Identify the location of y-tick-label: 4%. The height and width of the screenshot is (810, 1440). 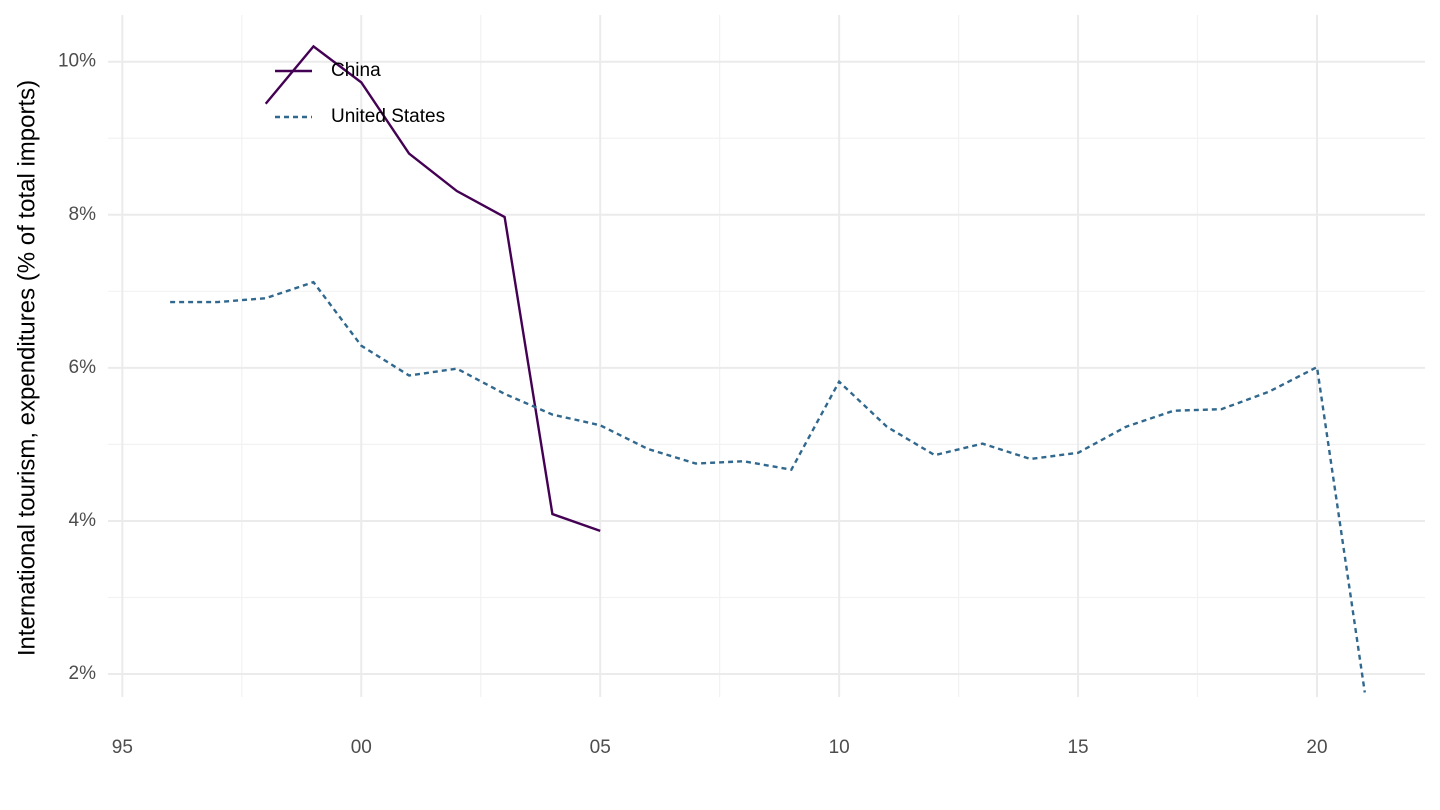
(83, 520).